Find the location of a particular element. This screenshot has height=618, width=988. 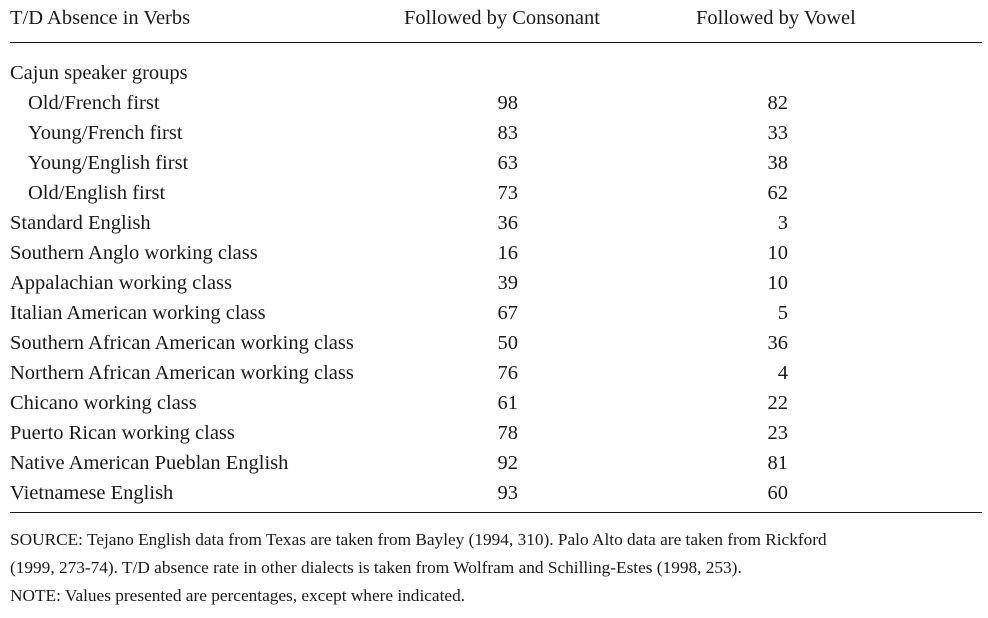

row-label: Cajun speaker groups is located at coordinates (99, 73).